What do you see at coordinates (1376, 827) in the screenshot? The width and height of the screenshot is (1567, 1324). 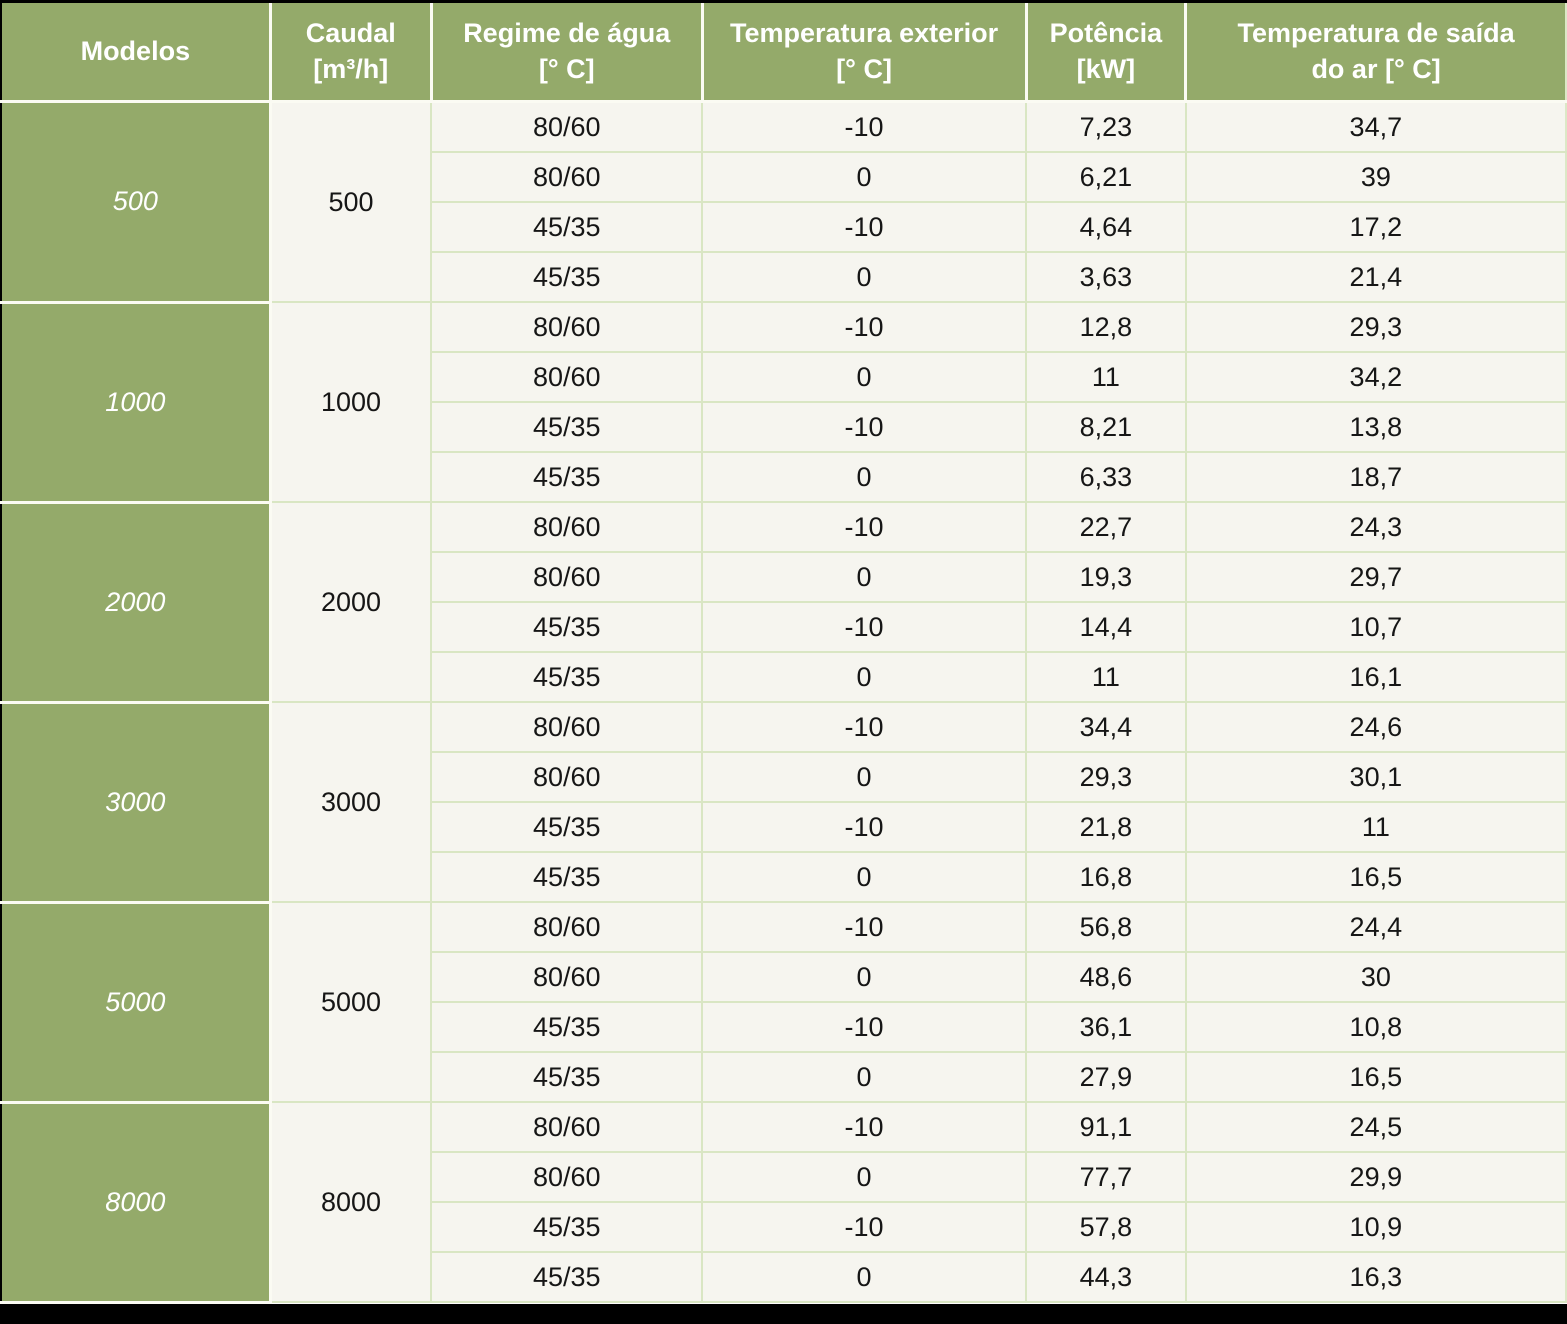 I see `temperatura-saida-cell: 11` at bounding box center [1376, 827].